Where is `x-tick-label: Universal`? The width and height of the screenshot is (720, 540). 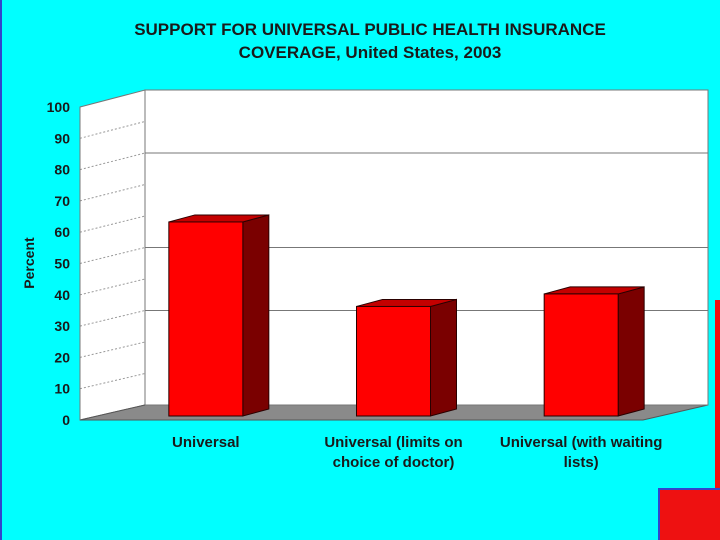 x-tick-label: Universal is located at coordinates (206, 443).